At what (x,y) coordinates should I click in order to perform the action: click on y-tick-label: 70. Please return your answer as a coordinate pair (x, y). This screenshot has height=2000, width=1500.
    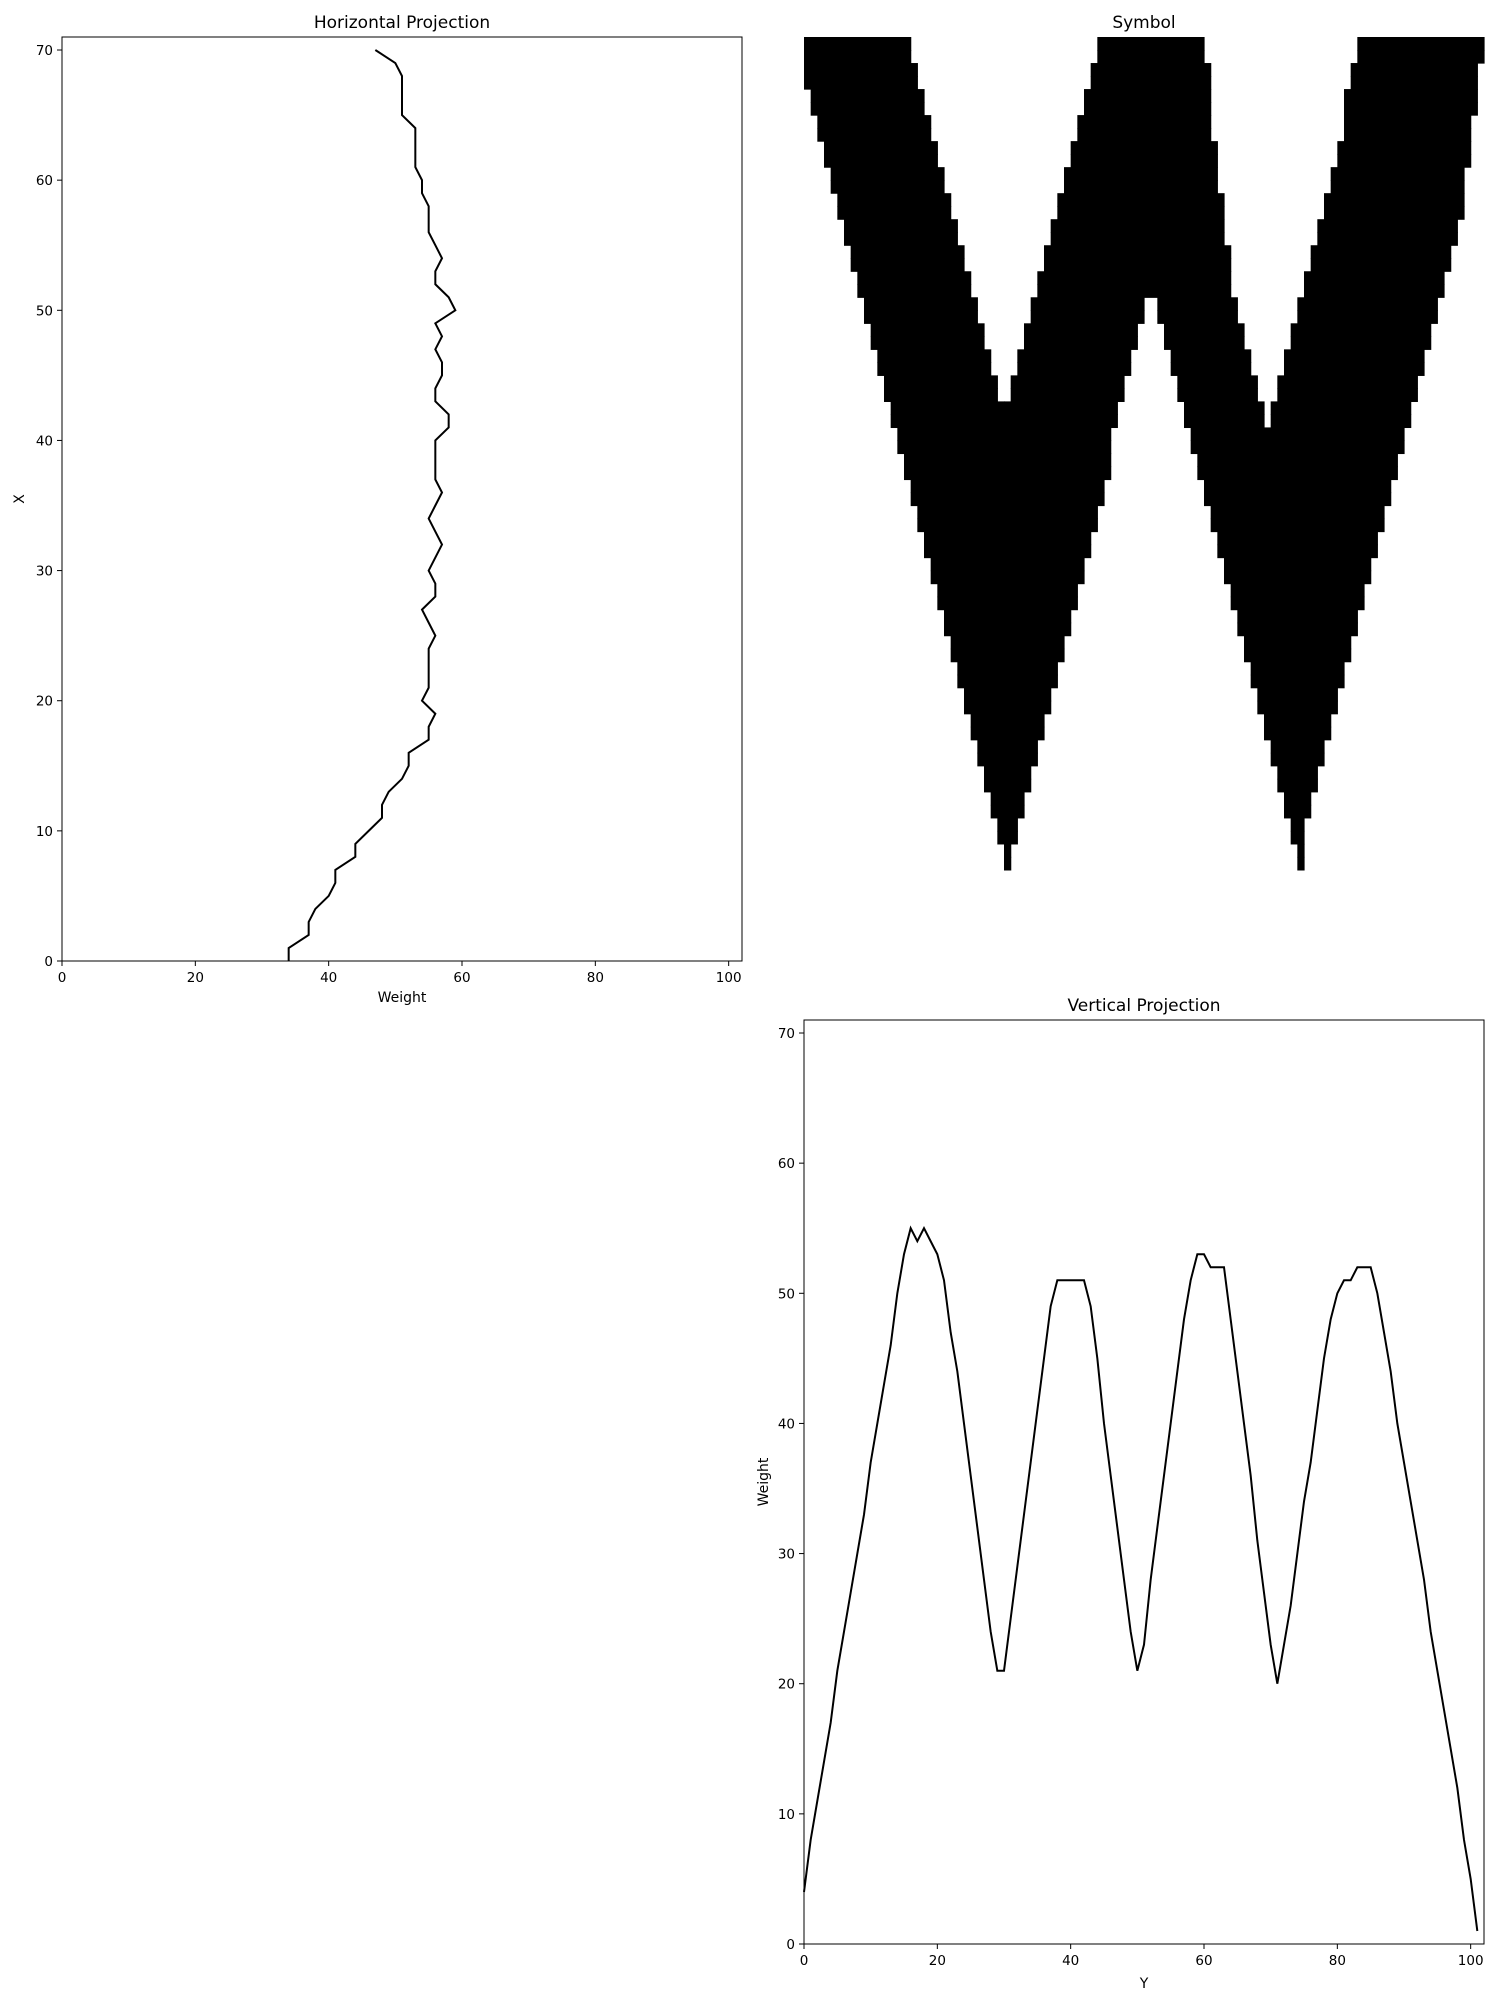
    Looking at the image, I should click on (44, 51).